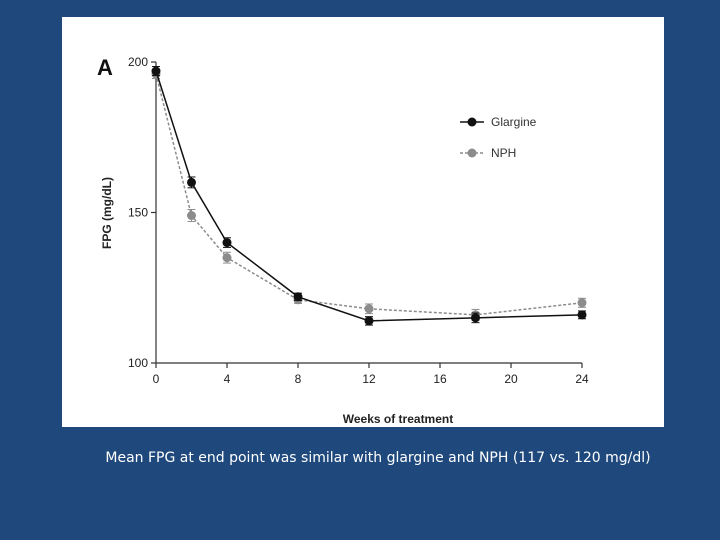 This screenshot has height=540, width=720. I want to click on y-tick-label: 200, so click(138, 62).